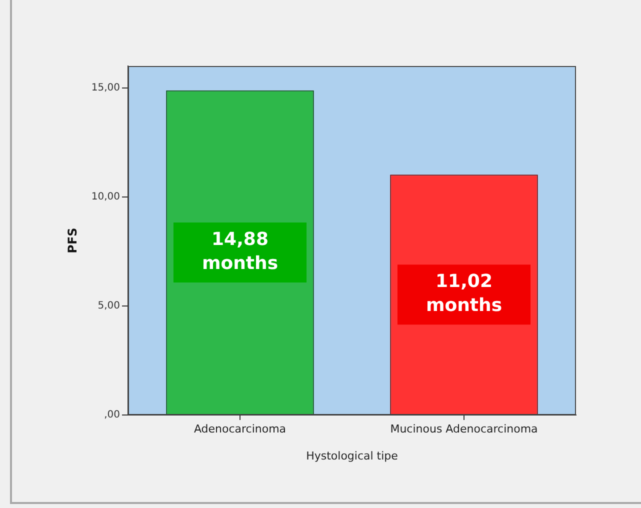 This screenshot has height=508, width=641. Describe the element at coordinates (105, 88) in the screenshot. I see `y-tick-label: 15,00` at that location.